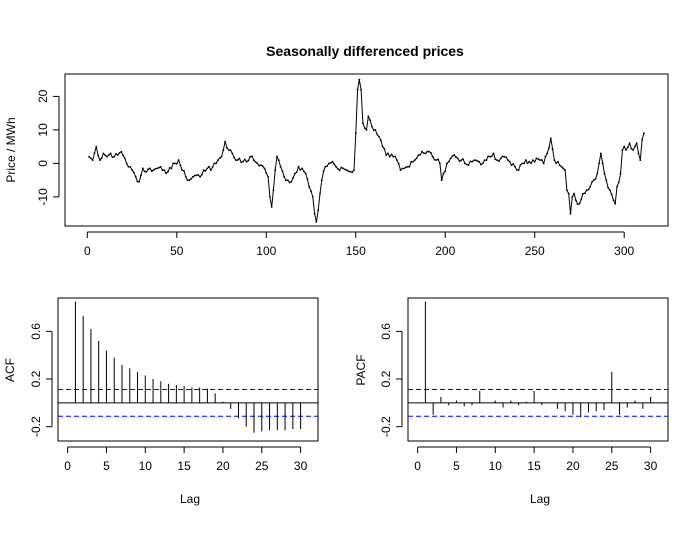 This screenshot has width=700, height=535. What do you see at coordinates (43, 197) in the screenshot?
I see `price-y-tick-label: -10` at bounding box center [43, 197].